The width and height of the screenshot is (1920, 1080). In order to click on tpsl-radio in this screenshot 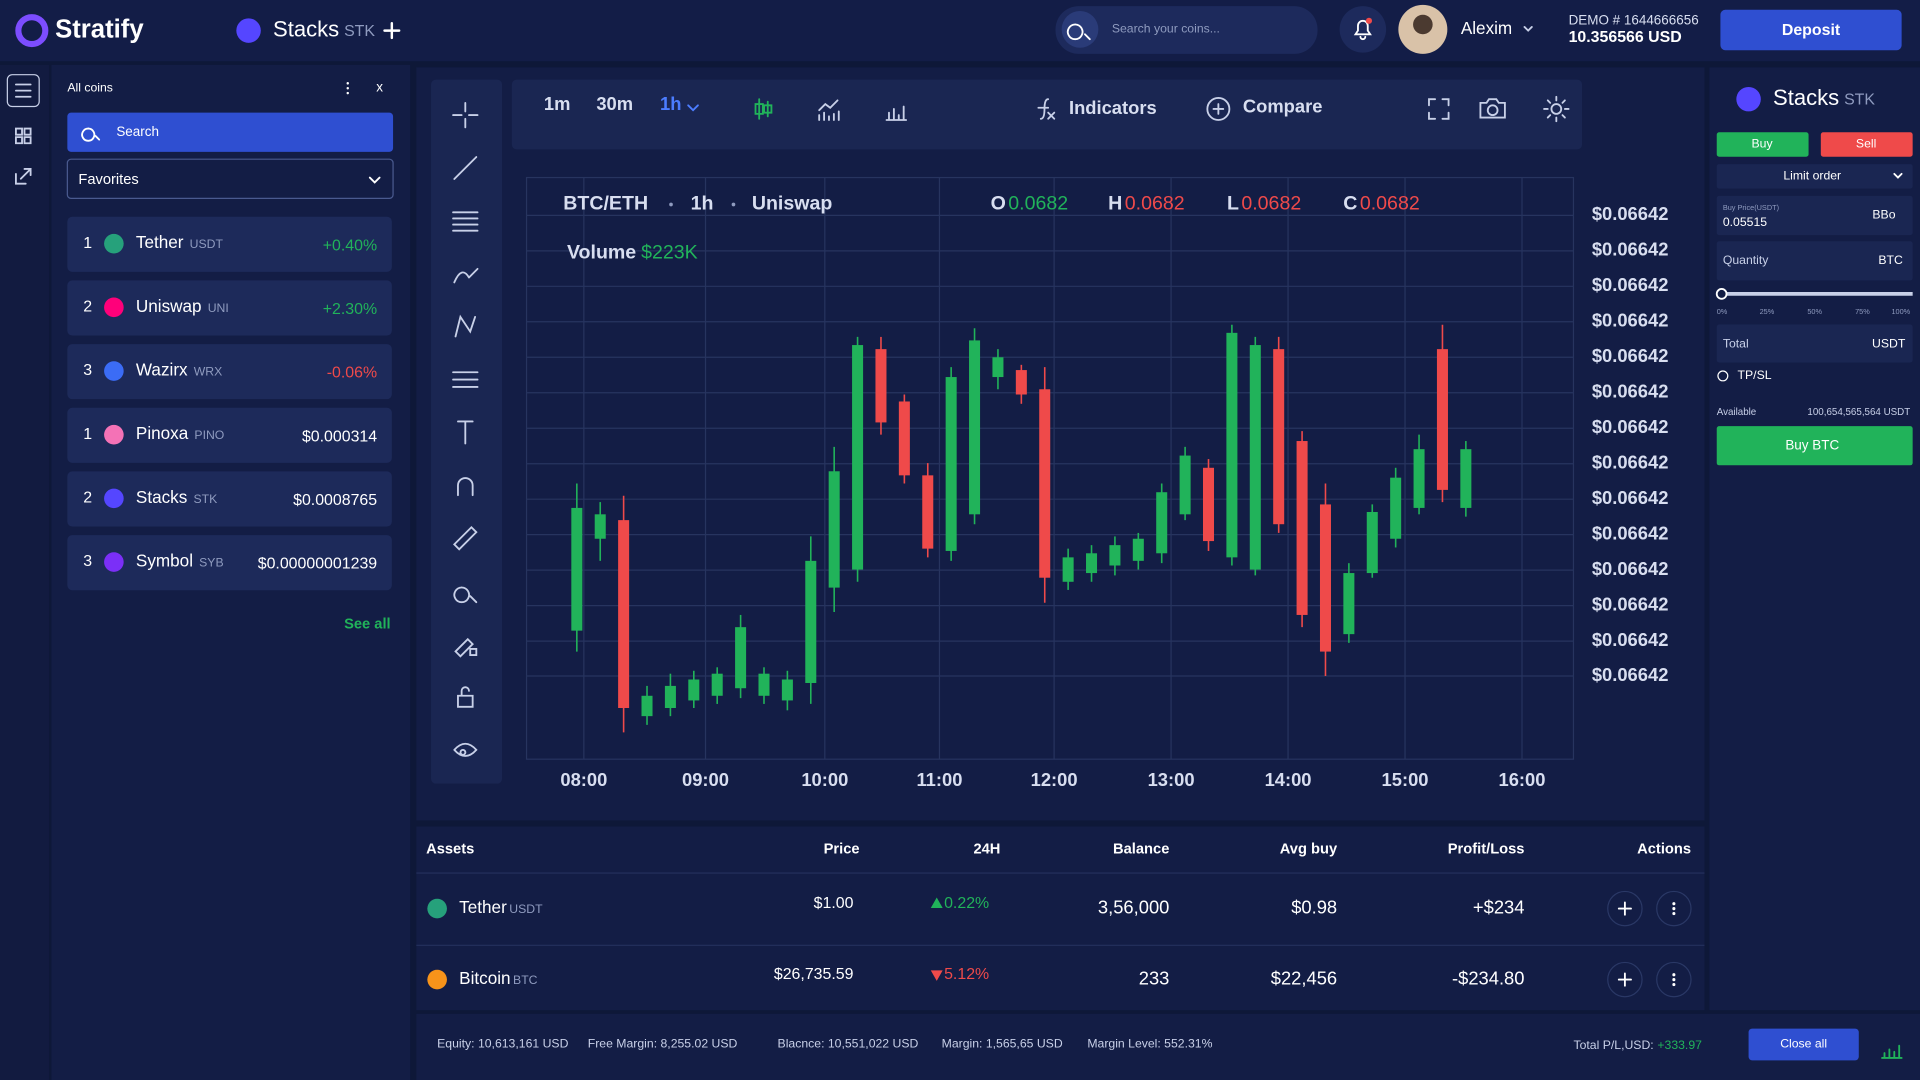, I will do `click(1723, 376)`.